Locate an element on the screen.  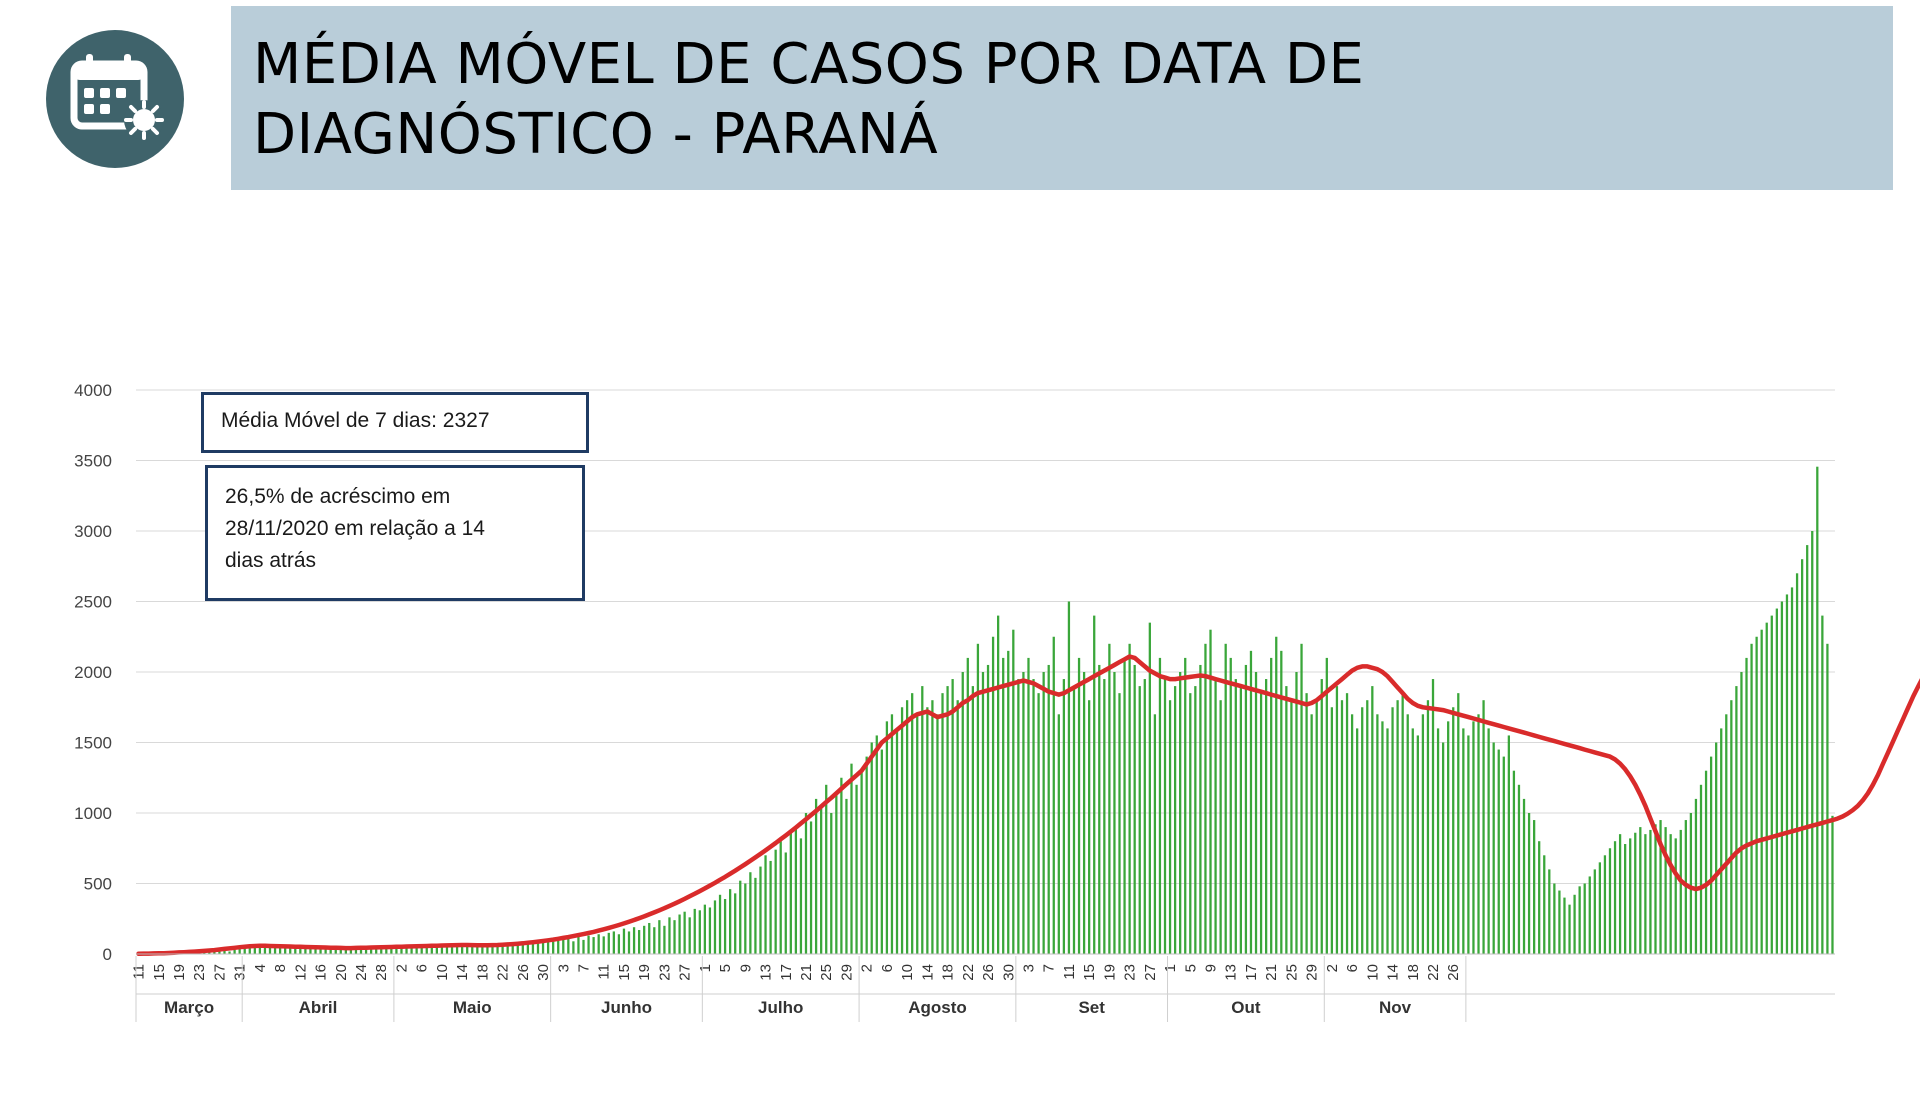
x-tick-label: 23 is located at coordinates (199, 972).